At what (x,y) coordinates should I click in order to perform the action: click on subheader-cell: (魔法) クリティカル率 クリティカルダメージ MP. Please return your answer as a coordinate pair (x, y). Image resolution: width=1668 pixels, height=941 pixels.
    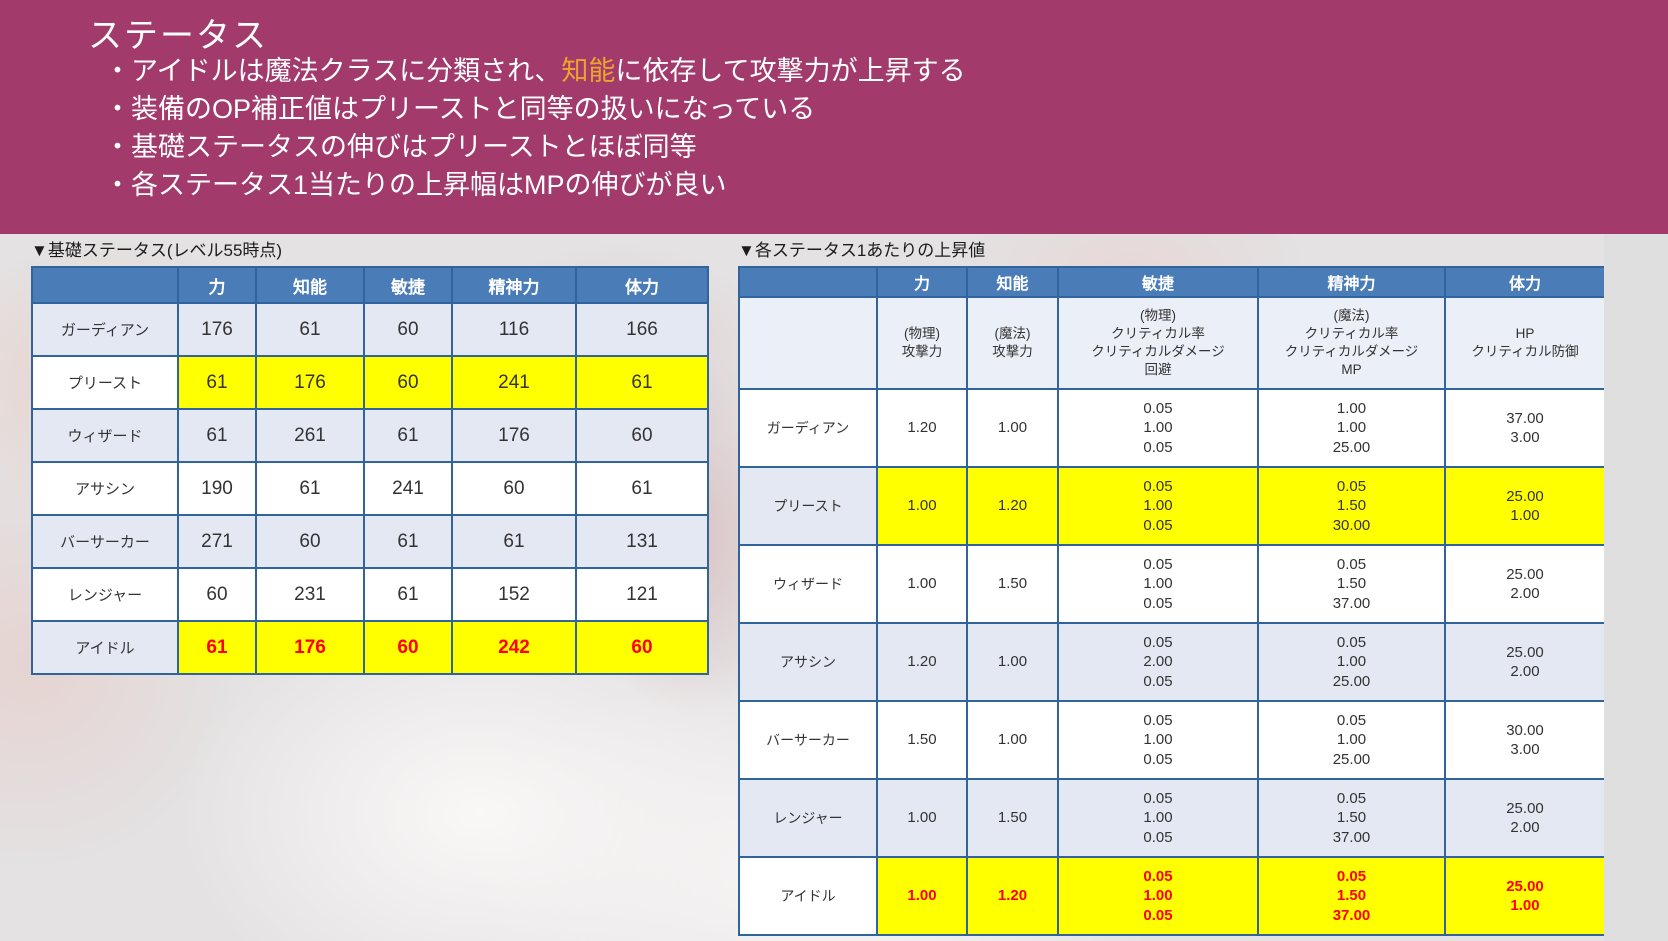
    Looking at the image, I should click on (1351, 343).